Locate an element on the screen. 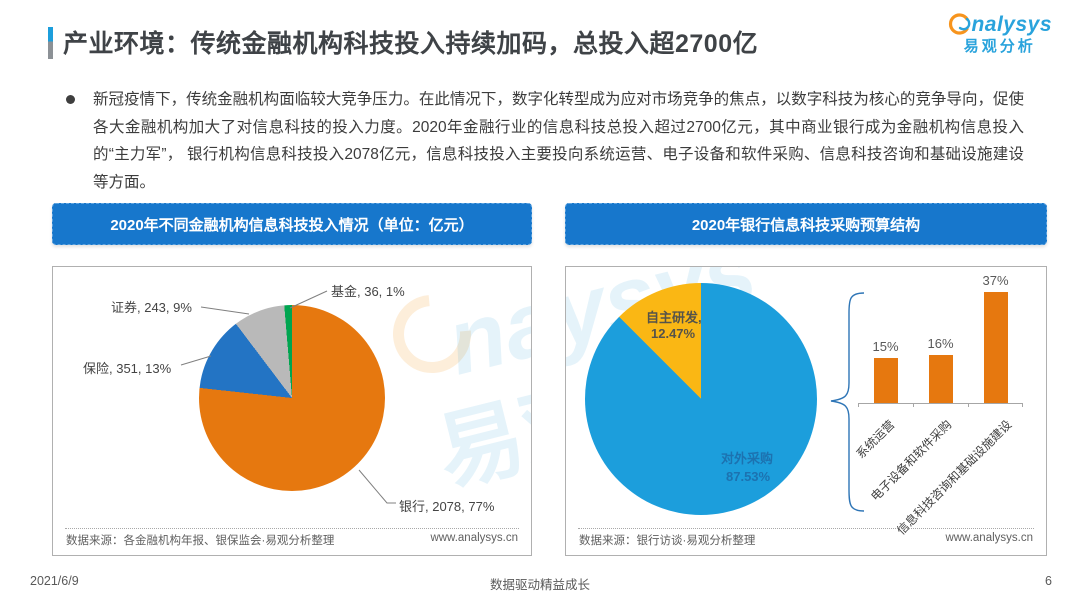 This screenshot has height=608, width=1080. source-note: 数据来源：银行访谈·易观分析整理 is located at coordinates (667, 541).